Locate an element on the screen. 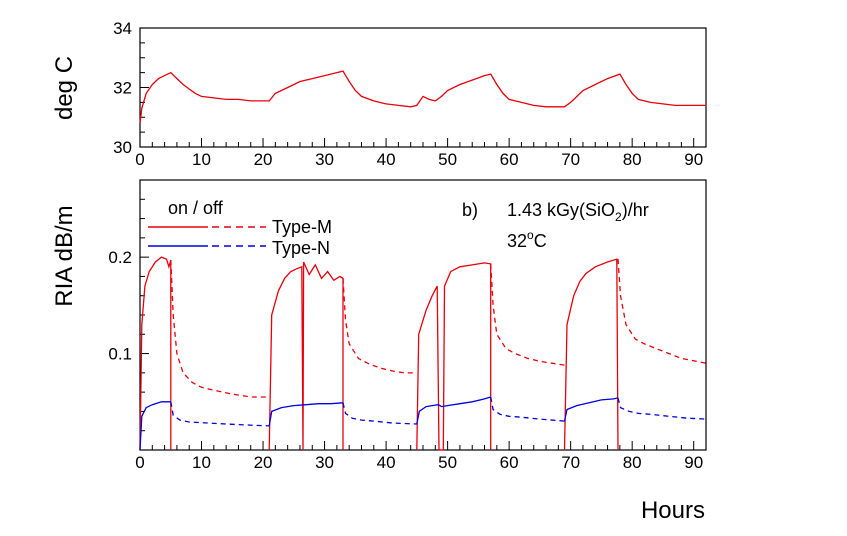 The image size is (847, 536). y-tick-label: 32 is located at coordinates (122, 88).